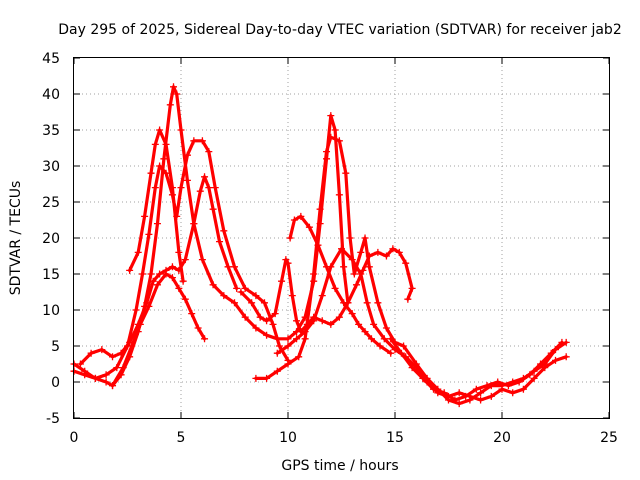 This screenshot has height=480, width=640. What do you see at coordinates (156, 205) in the screenshot?
I see `series-line` at bounding box center [156, 205].